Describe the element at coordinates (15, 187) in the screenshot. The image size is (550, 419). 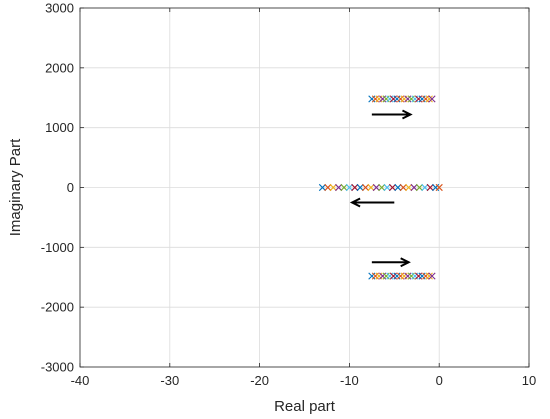
I see `y-axis-label: Imaginary Part` at that location.